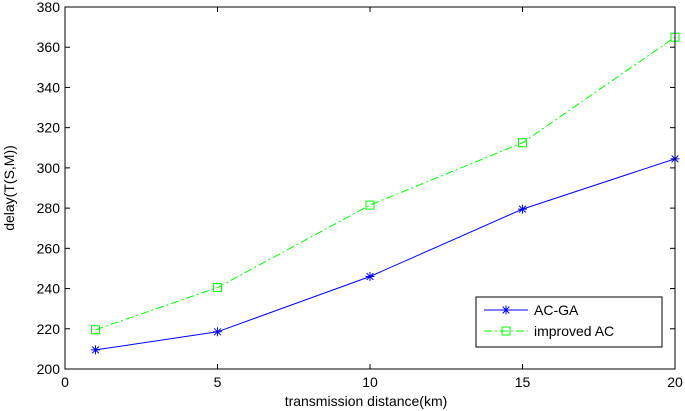 This screenshot has width=685, height=411. Describe the element at coordinates (49, 168) in the screenshot. I see `y-tick-label: 300` at that location.